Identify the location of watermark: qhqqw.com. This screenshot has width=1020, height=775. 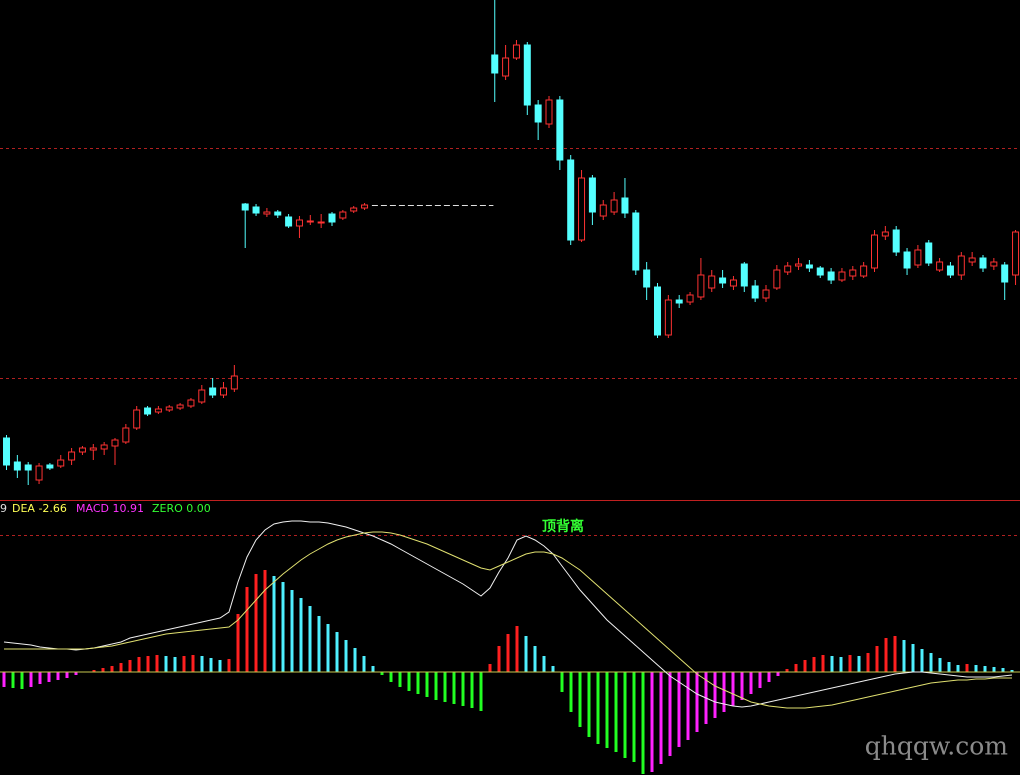
(937, 746).